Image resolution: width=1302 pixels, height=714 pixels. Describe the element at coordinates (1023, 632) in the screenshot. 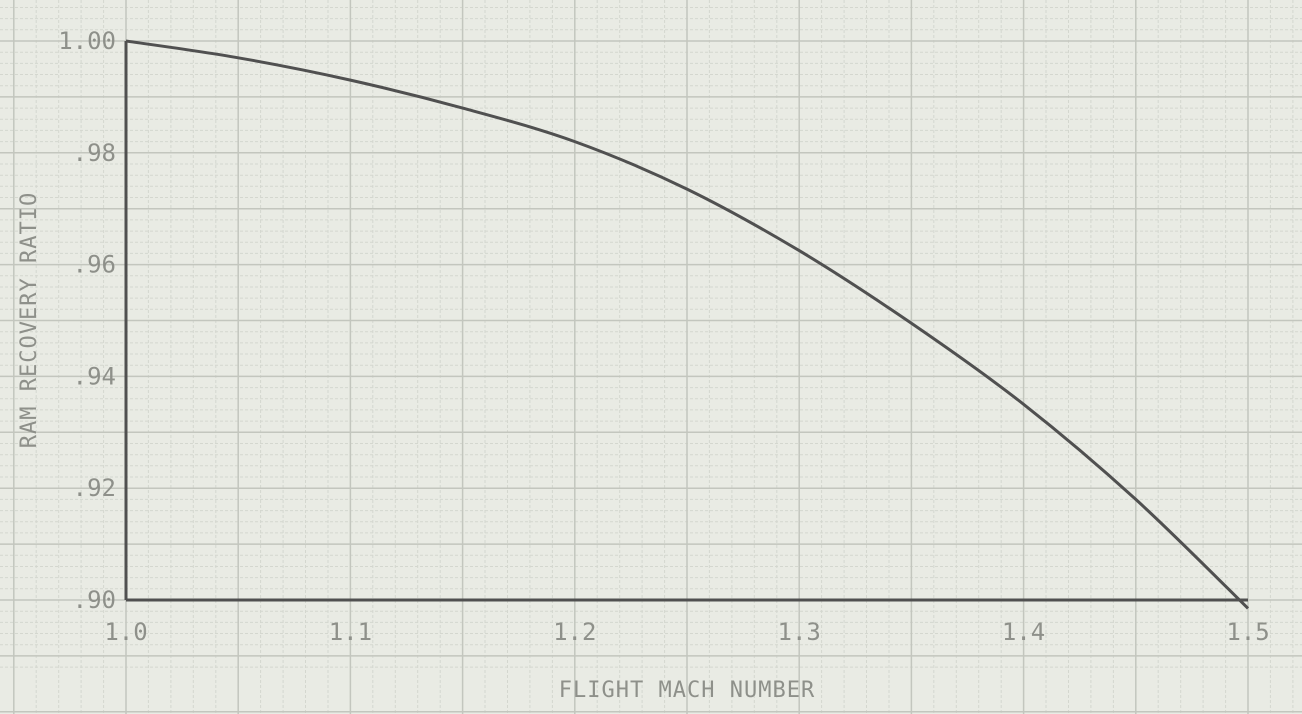

I see `x-tick-label: 1.4` at that location.